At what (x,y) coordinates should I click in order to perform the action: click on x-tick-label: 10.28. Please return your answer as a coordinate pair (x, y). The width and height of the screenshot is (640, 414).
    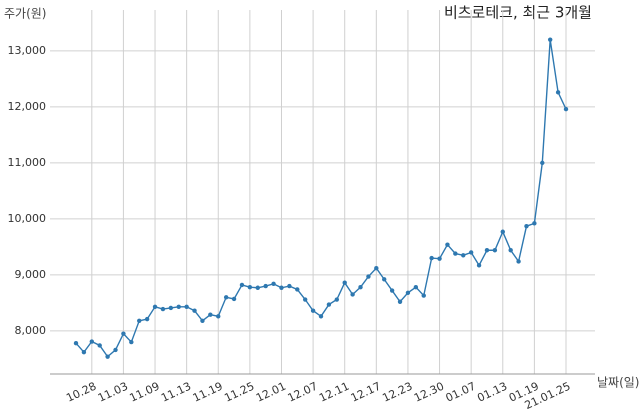
    Looking at the image, I should click on (81, 392).